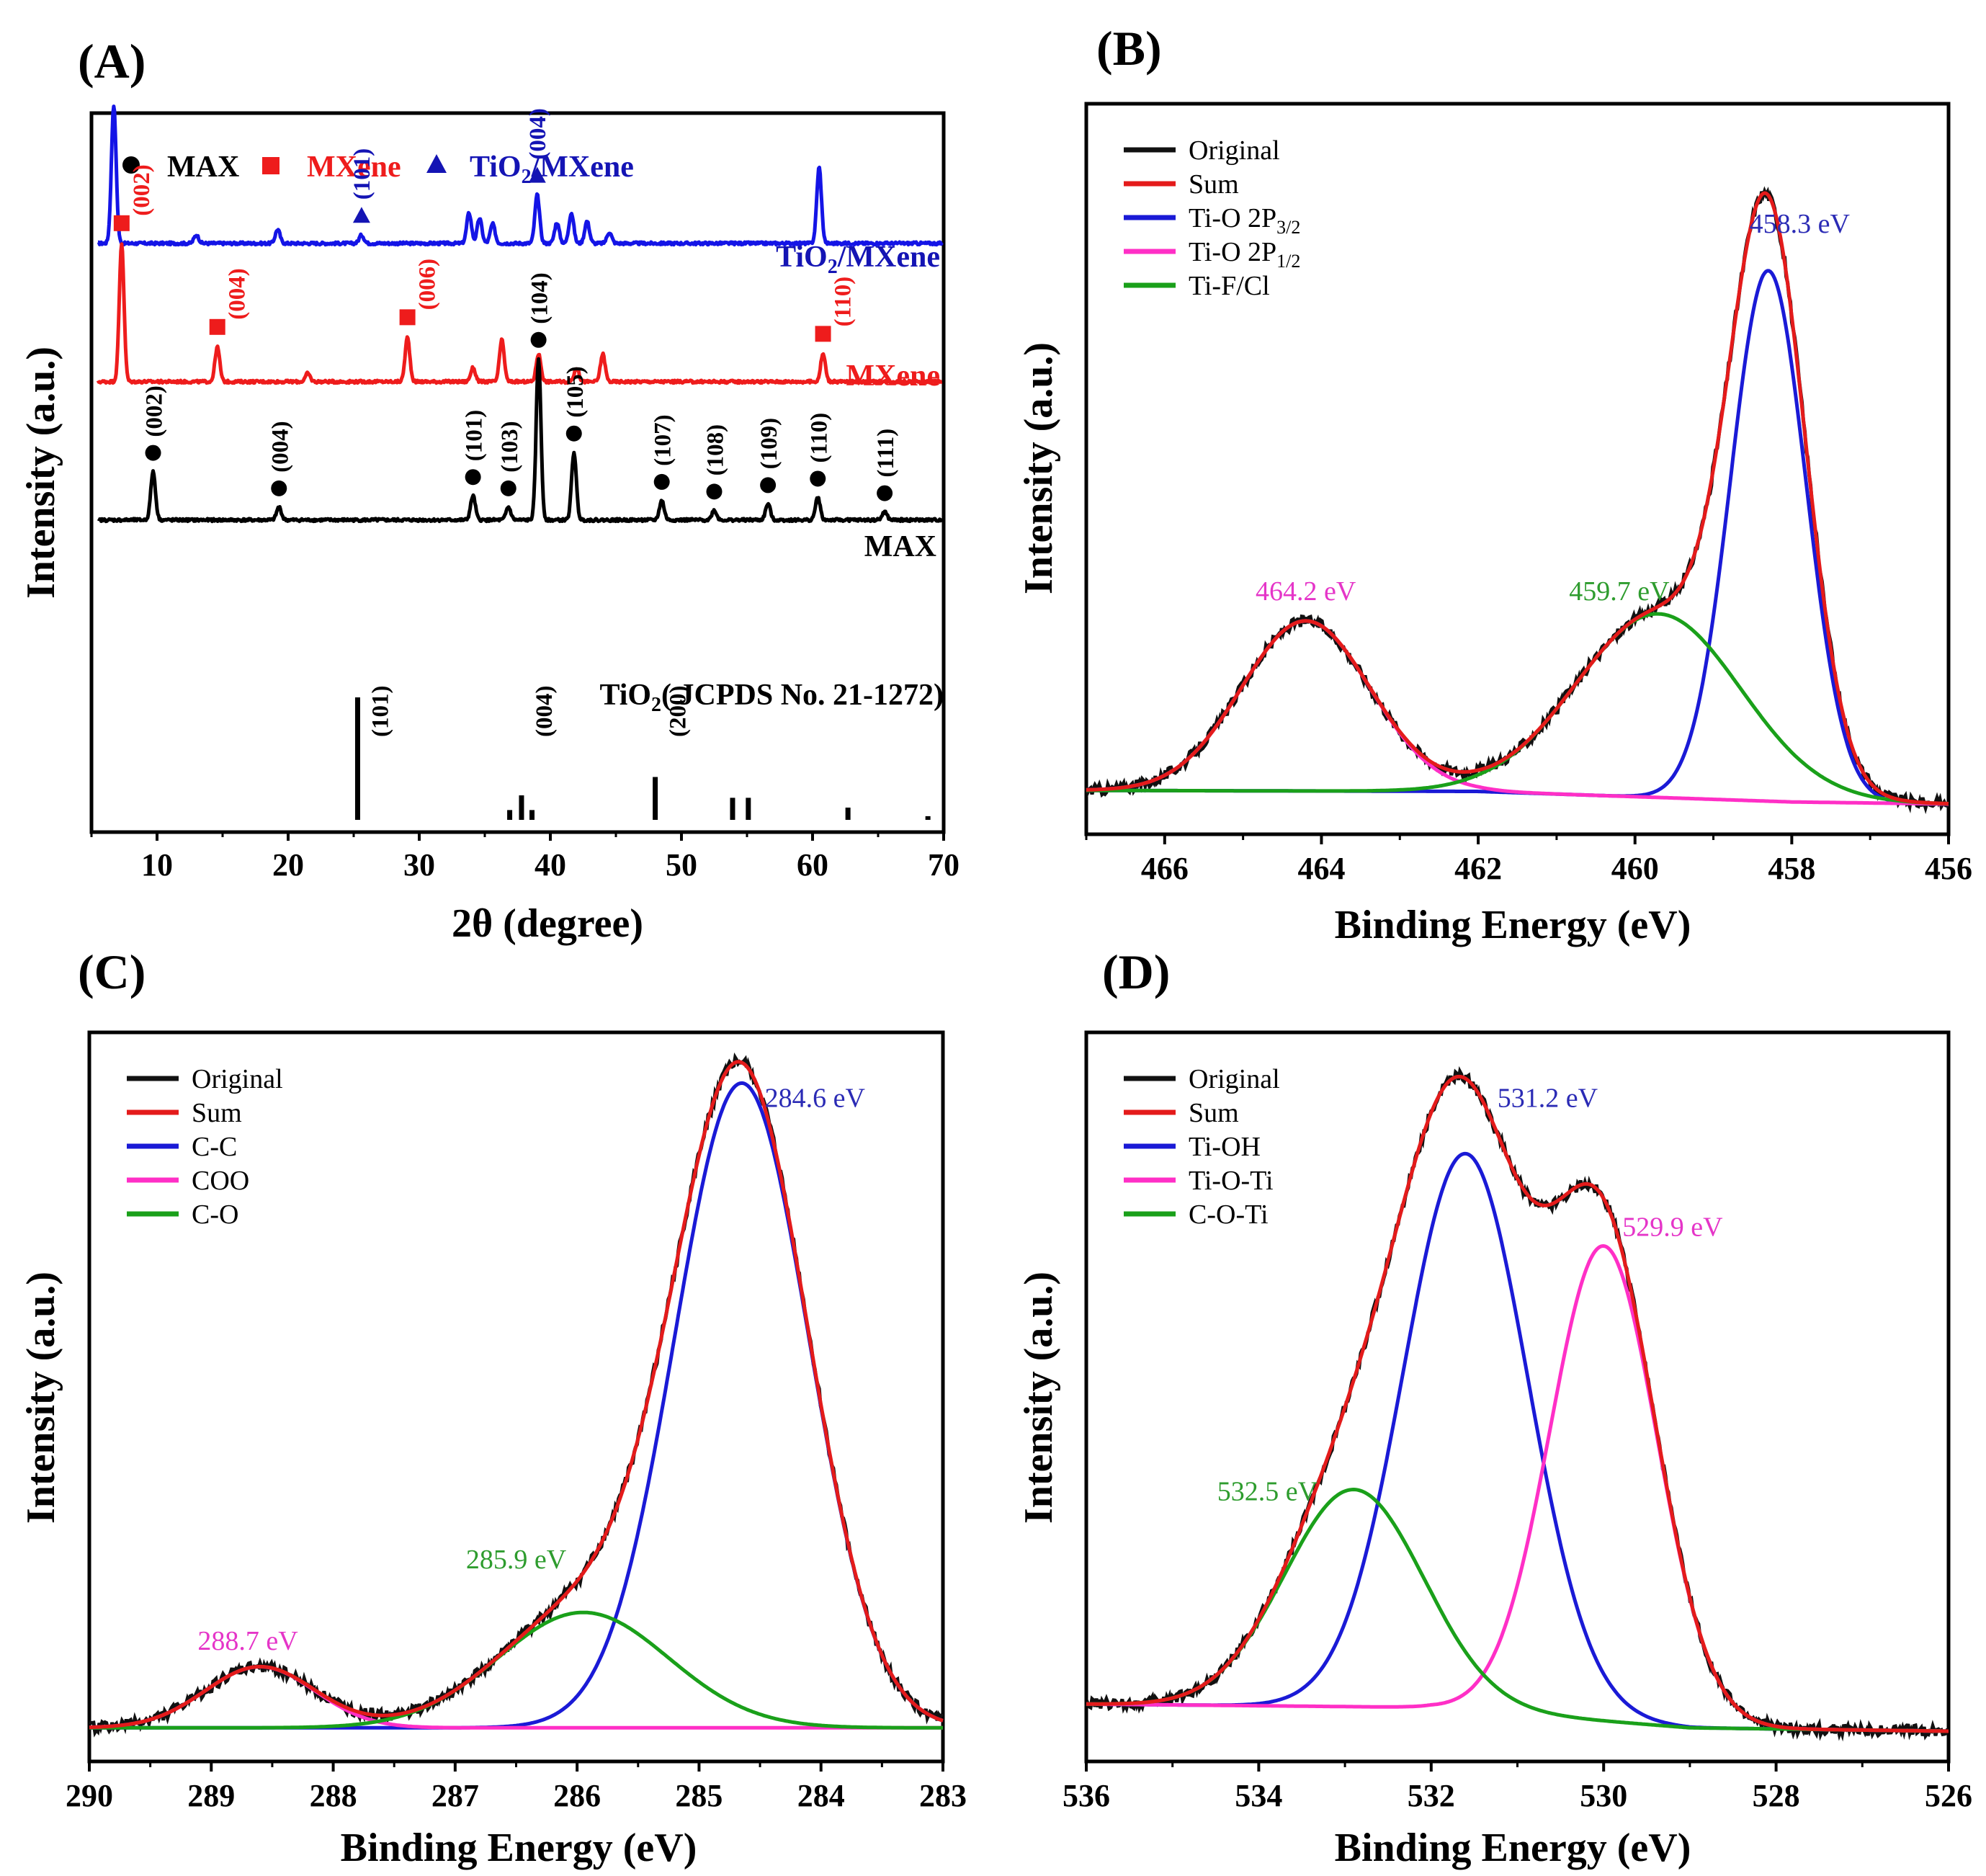 Image resolution: width=1986 pixels, height=1876 pixels. I want to click on legend-tio2-label: TiO2/MXene, so click(552, 169).